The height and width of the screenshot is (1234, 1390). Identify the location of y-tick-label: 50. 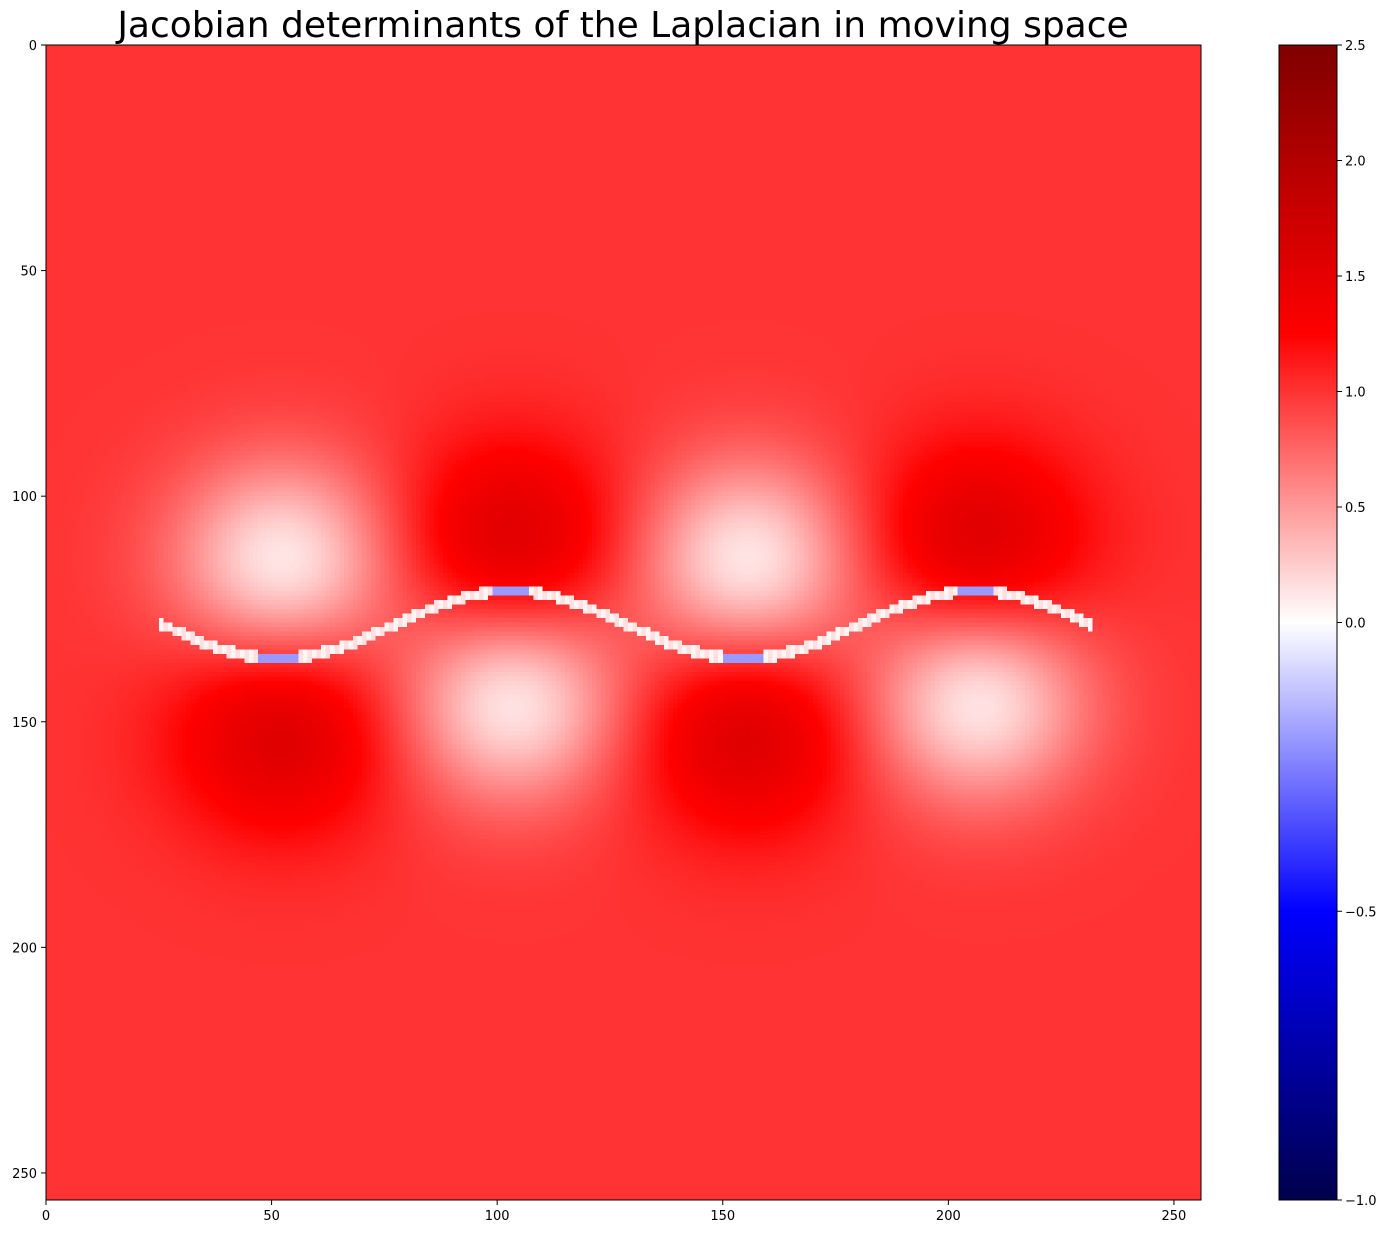
(28, 272).